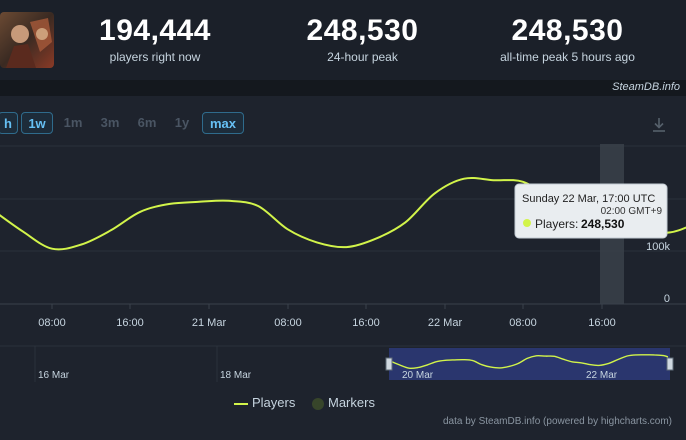 The width and height of the screenshot is (686, 440). What do you see at coordinates (37, 123) in the screenshot?
I see `range-button-1w: 1w` at bounding box center [37, 123].